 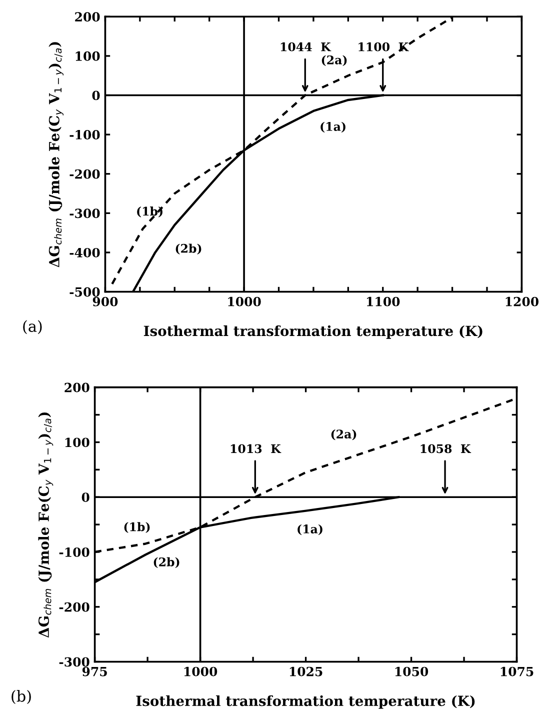 What do you see at coordinates (517, 671) in the screenshot?
I see `x-tick-label: 1075` at bounding box center [517, 671].